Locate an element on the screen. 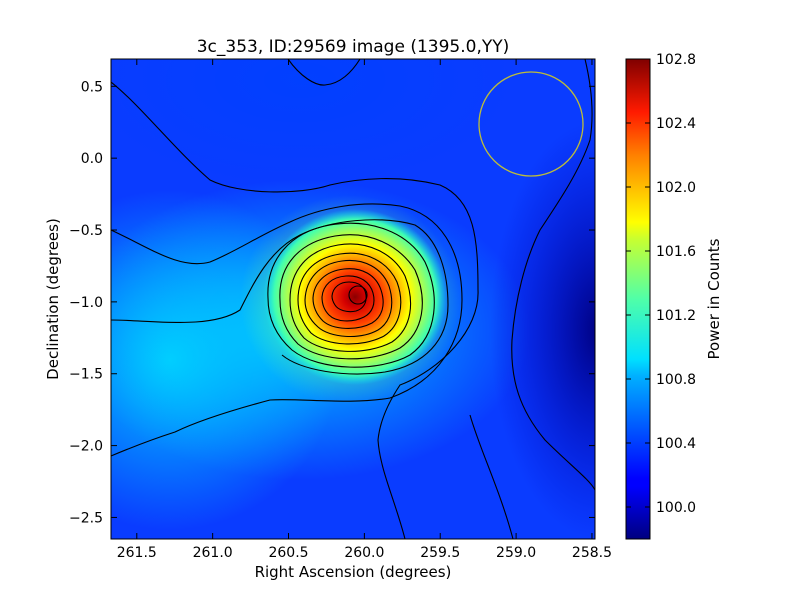 Image resolution: width=800 pixels, height=600 pixels. colorbar-tick-label: 101.6 is located at coordinates (676, 252).